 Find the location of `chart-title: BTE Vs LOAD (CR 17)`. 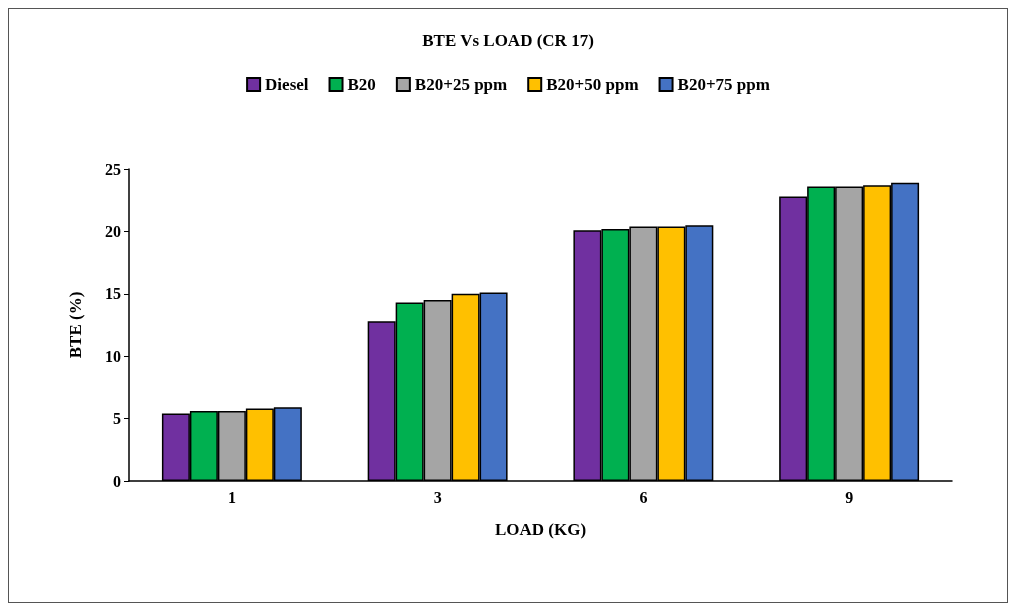

chart-title: BTE Vs LOAD (CR 17) is located at coordinates (508, 40).